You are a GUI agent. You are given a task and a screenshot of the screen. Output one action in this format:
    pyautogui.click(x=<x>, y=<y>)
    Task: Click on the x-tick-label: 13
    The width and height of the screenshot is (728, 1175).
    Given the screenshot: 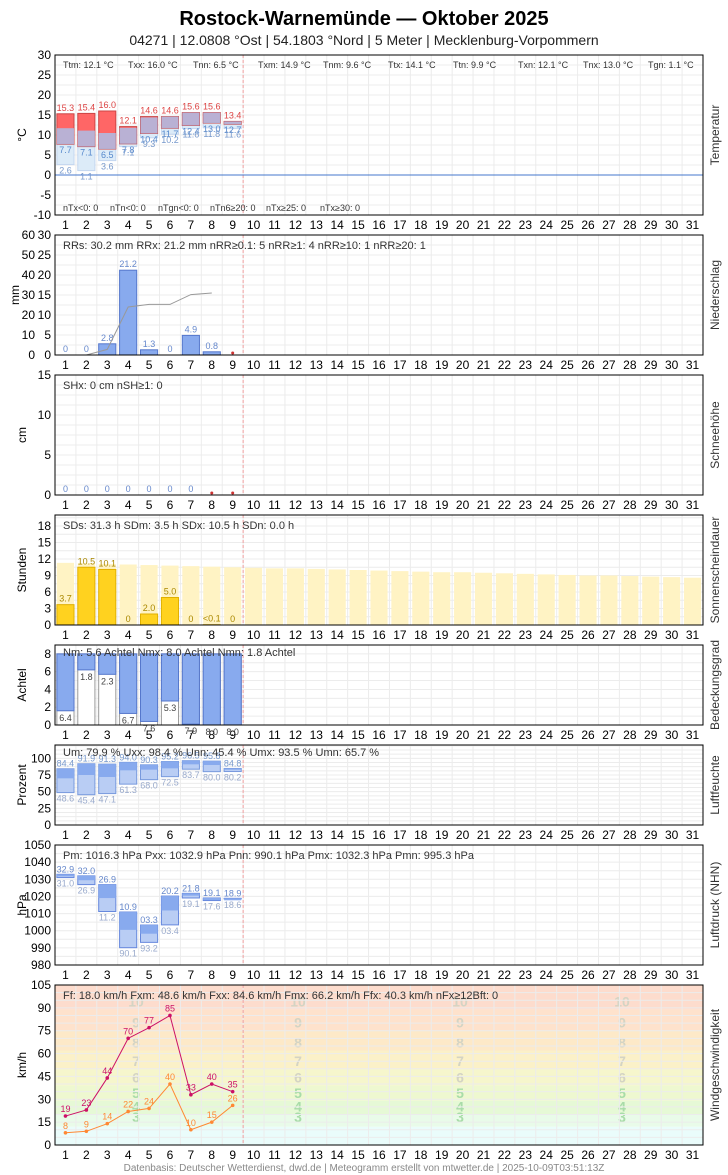 What is the action you would take?
    pyautogui.click(x=317, y=505)
    